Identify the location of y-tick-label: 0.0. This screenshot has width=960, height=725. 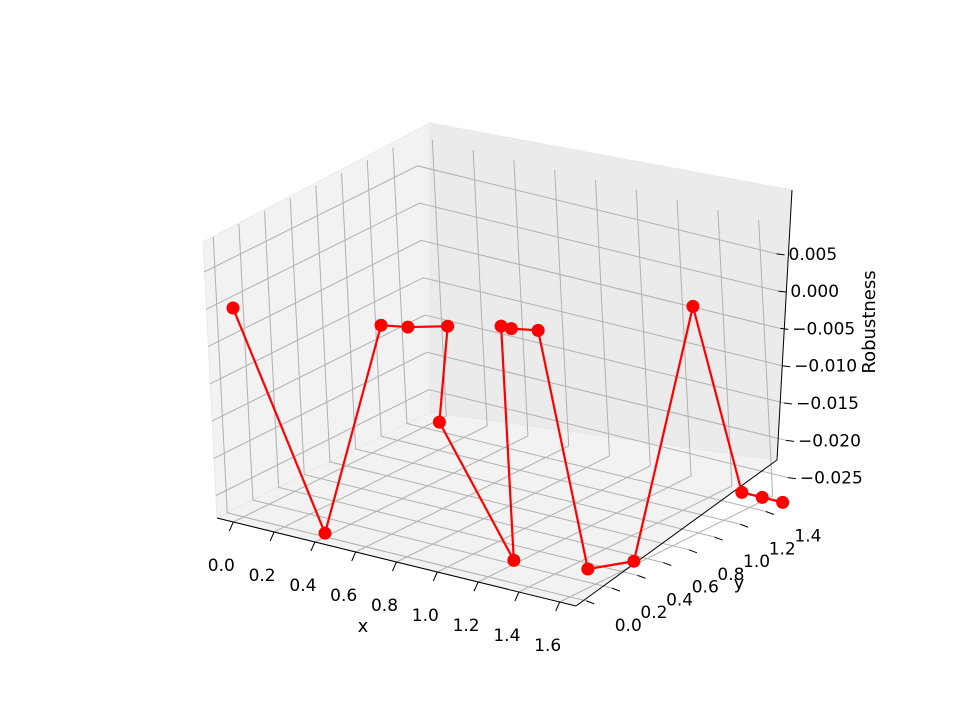
(628, 626).